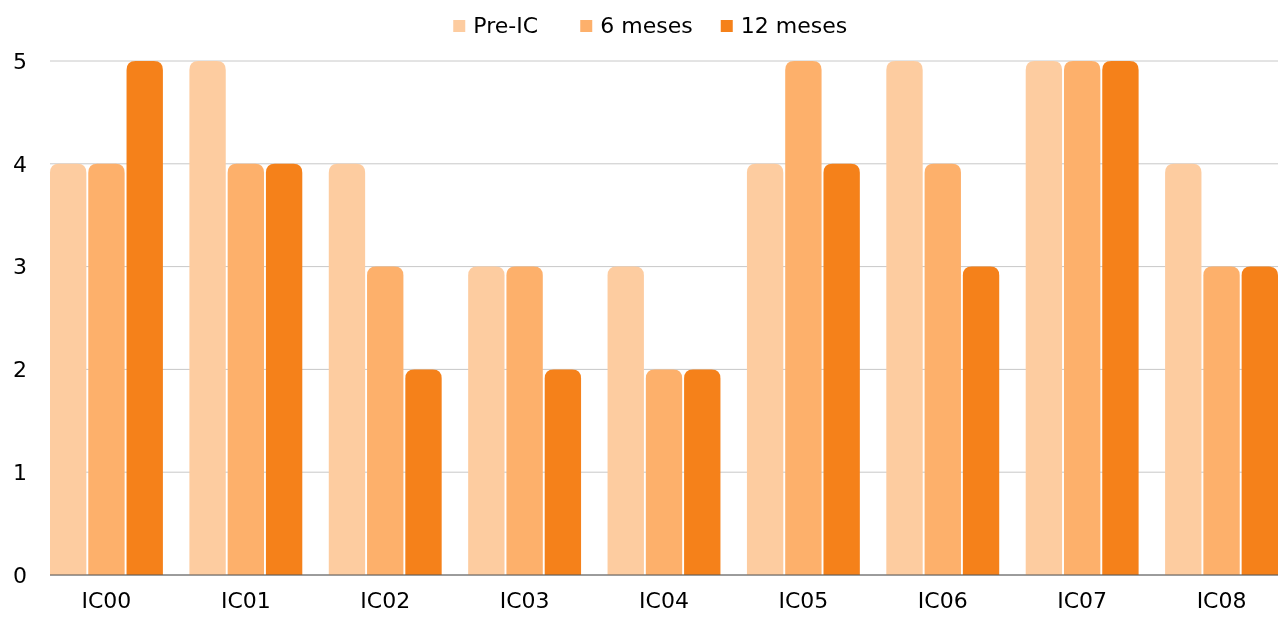 The image size is (1278, 618). Describe the element at coordinates (20, 267) in the screenshot. I see `y-tick-label: 3` at that location.